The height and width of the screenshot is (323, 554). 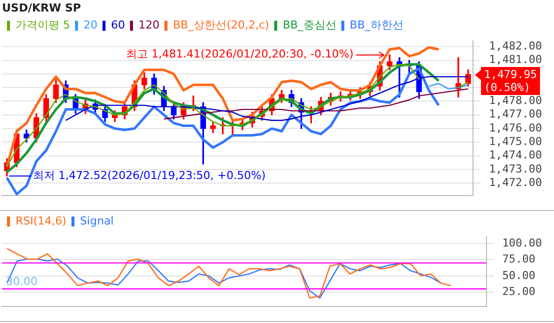 I want to click on y-tick-label: 25.00, so click(x=519, y=291).